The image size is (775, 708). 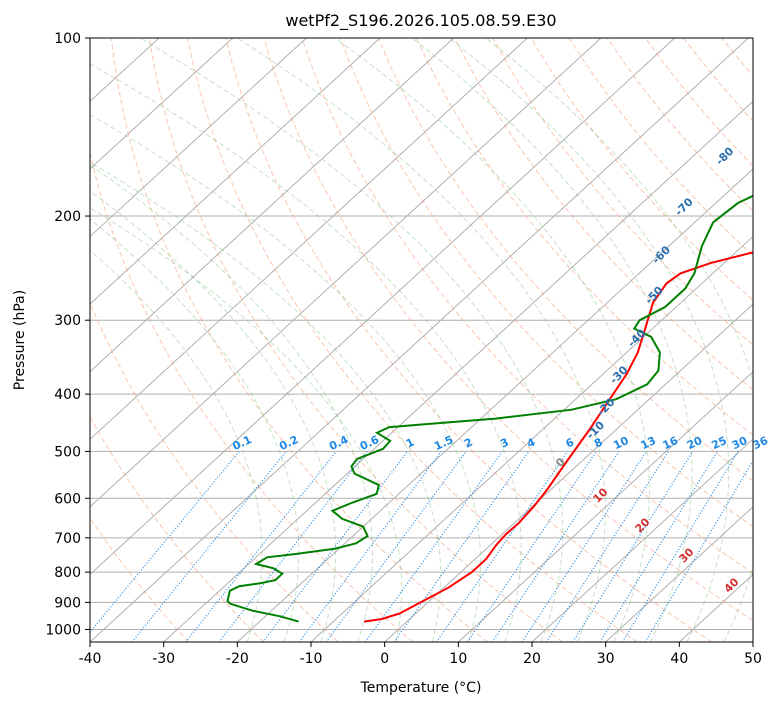 What do you see at coordinates (163, 659) in the screenshot?
I see `x-tick-label: -30` at bounding box center [163, 659].